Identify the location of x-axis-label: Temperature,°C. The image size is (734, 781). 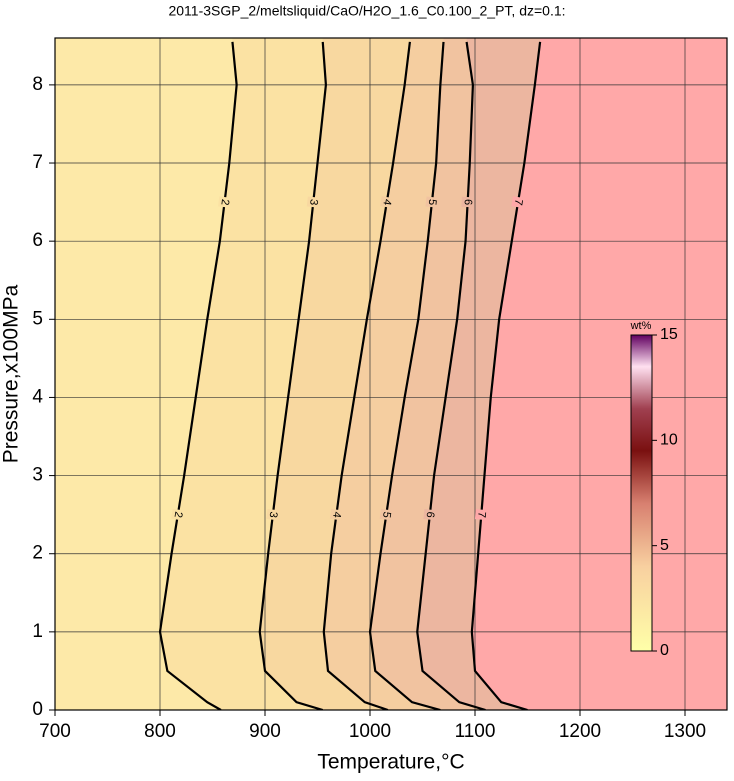
(390, 762).